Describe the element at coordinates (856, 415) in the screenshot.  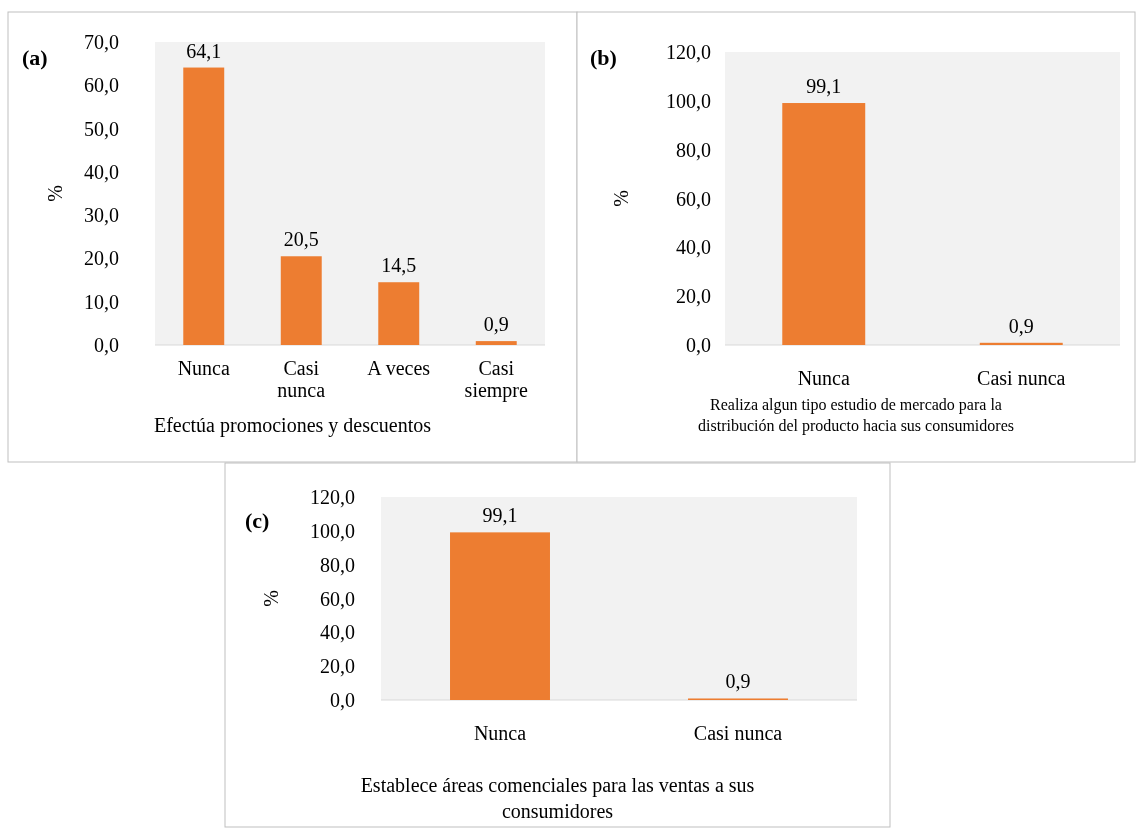
I see `x-axis-title: Realiza algun tipo estudio de mercado para la distribución del producto hacia sus consumidores` at that location.